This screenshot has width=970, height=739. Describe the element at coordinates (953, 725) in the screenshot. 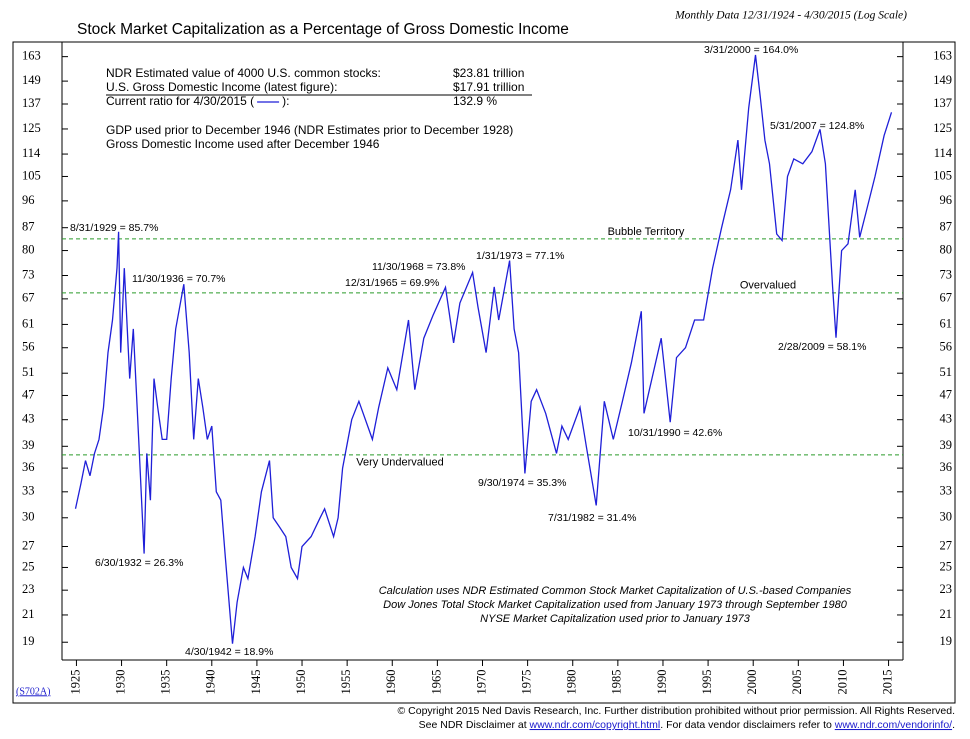

I see `disclaimer-text: .` at that location.